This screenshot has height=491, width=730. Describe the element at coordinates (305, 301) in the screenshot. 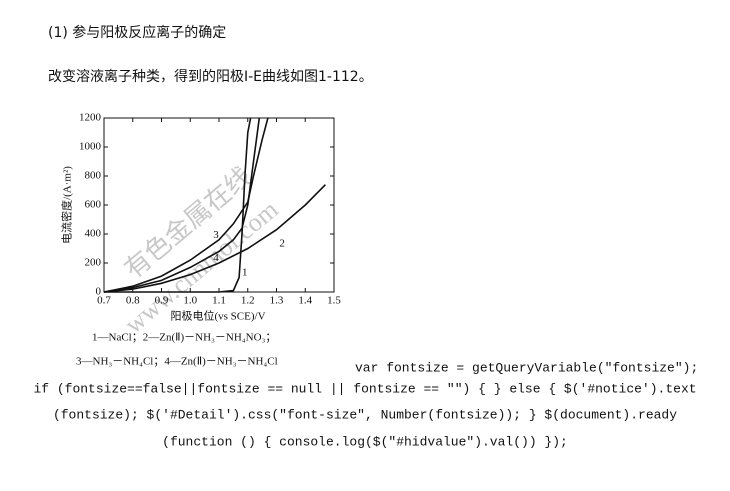

I see `x-tick-label: 1.4` at that location.